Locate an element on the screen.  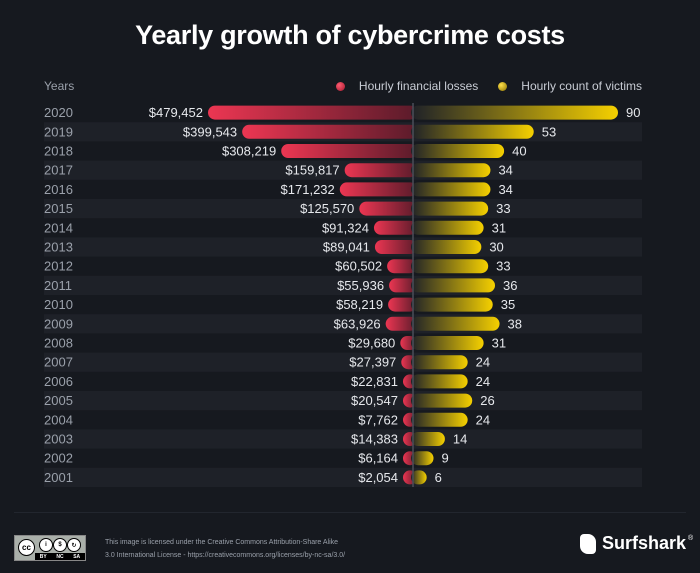
losses-value-label: $55,936 is located at coordinates (360, 285).